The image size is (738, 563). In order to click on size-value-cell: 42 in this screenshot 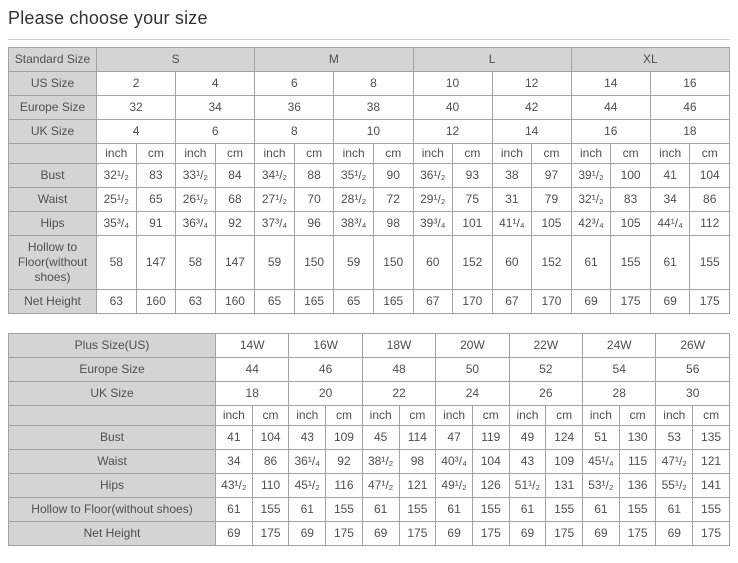, I will do `click(531, 107)`.